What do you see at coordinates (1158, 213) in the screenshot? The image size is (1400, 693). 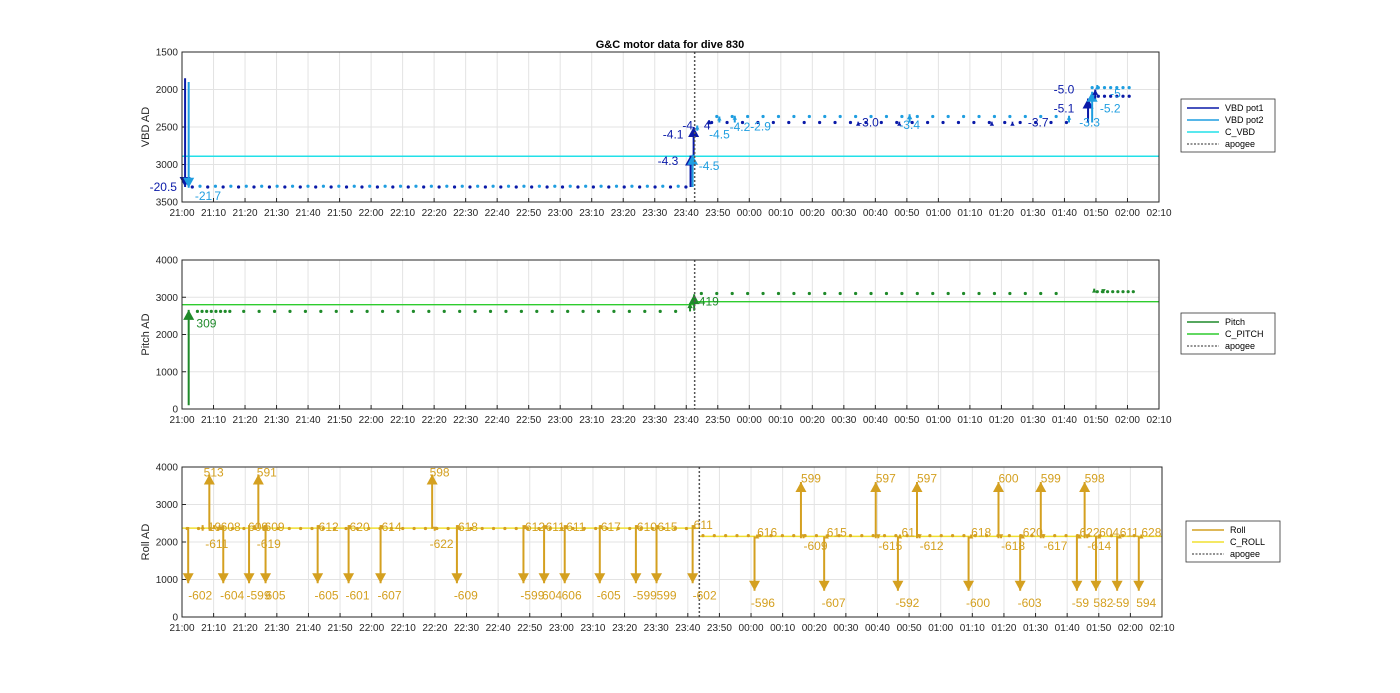 I see `x-tick-label: 02:10` at bounding box center [1158, 213].